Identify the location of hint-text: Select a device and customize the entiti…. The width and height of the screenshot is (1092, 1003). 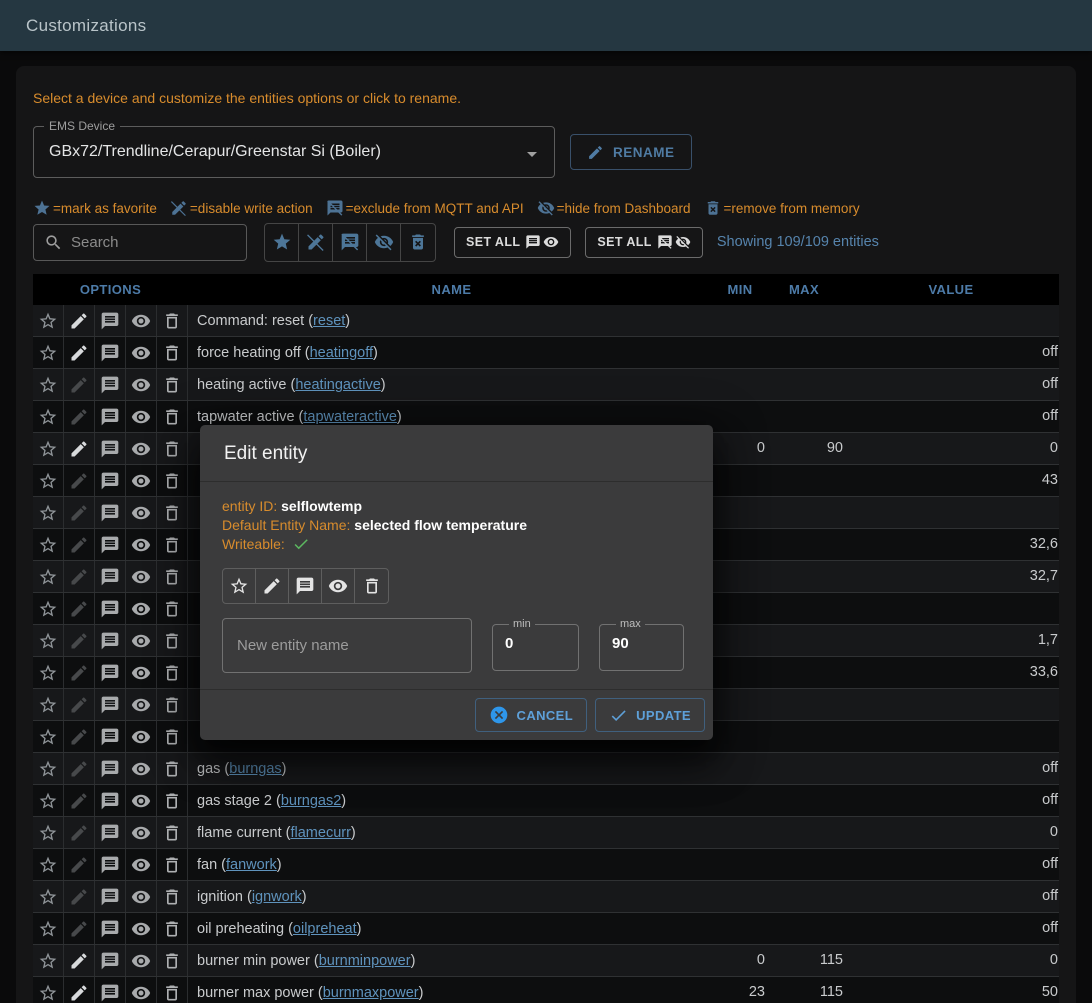
(247, 98).